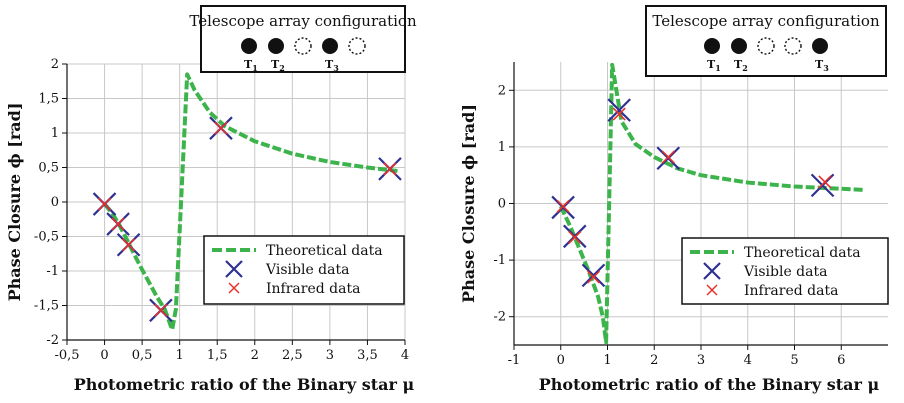 The height and width of the screenshot is (403, 904). Describe the element at coordinates (514, 360) in the screenshot. I see `x-tick-label: -1` at that location.